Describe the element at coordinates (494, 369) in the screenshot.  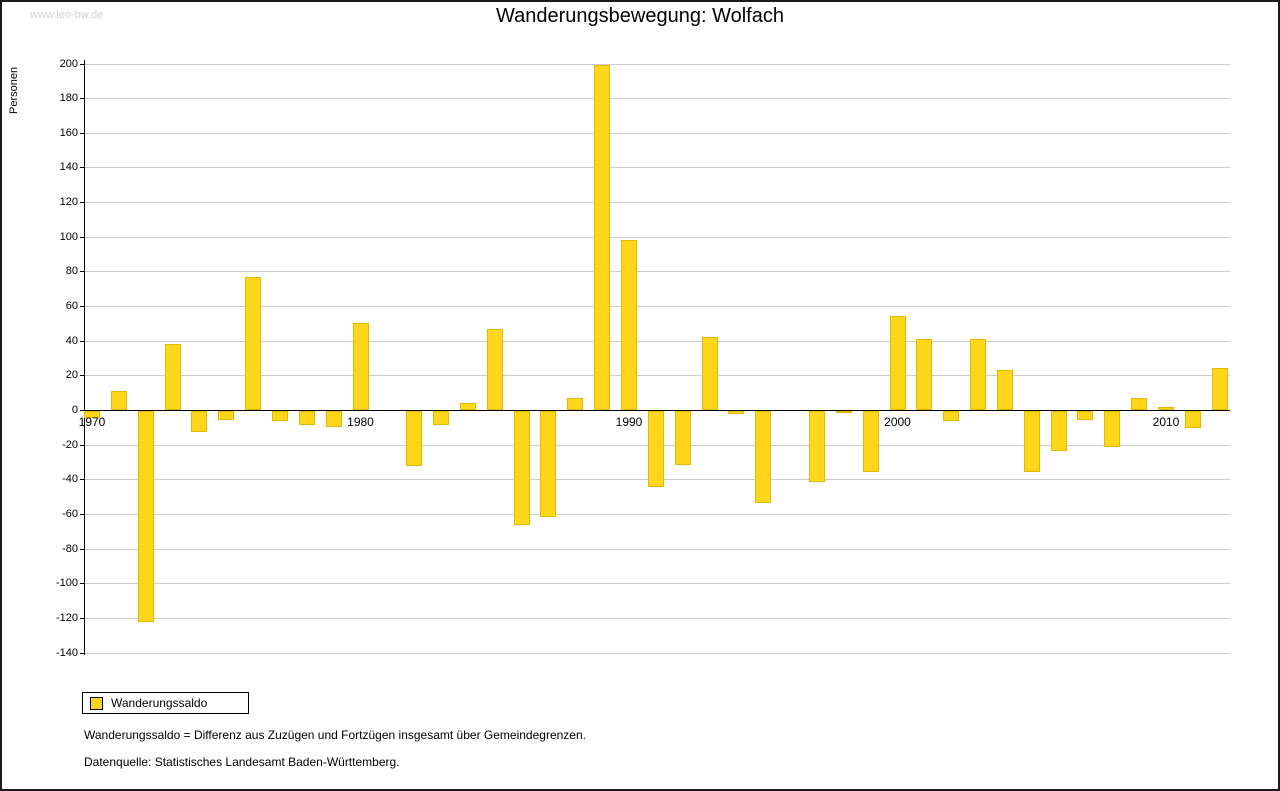
I see `bar-1985` at that location.